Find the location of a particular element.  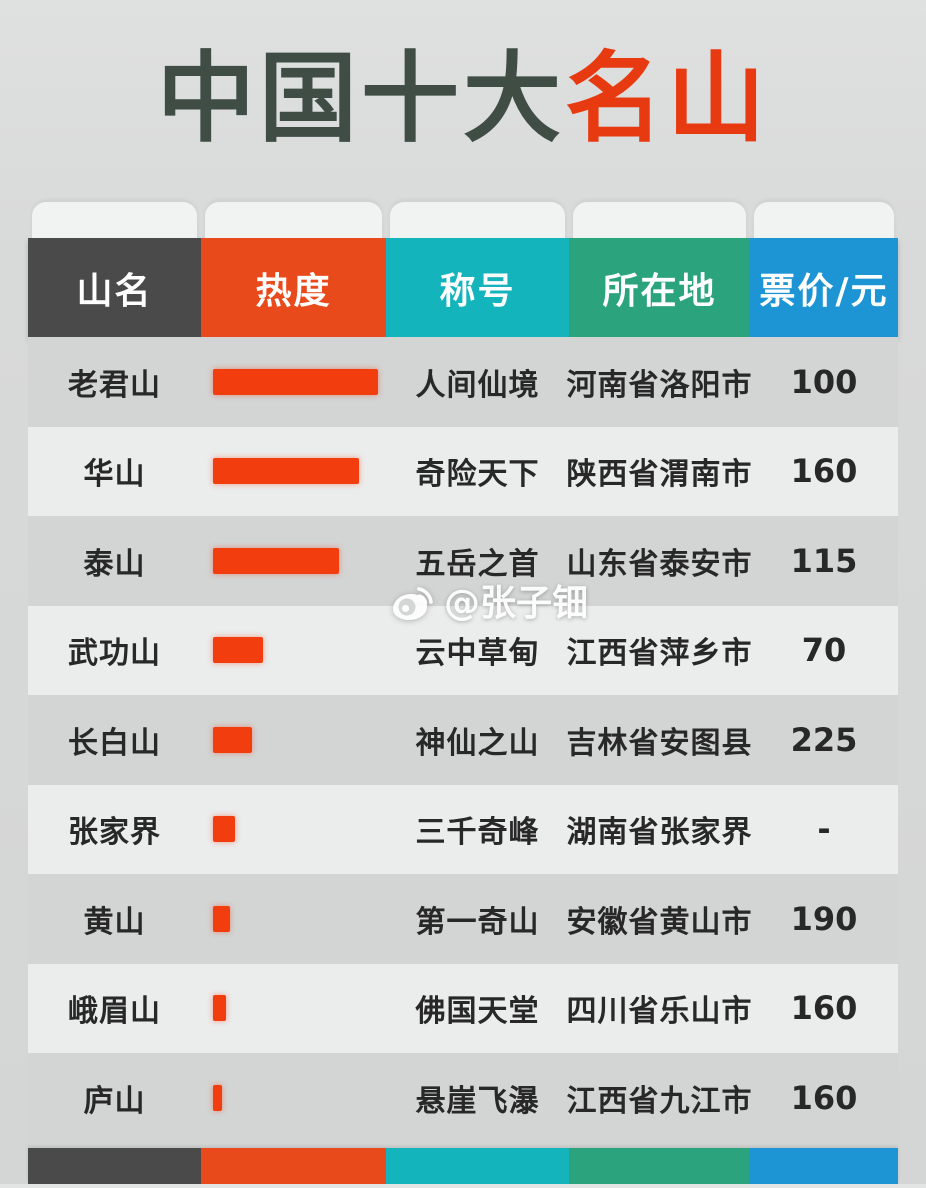

footer-strip is located at coordinates (463, 1166).